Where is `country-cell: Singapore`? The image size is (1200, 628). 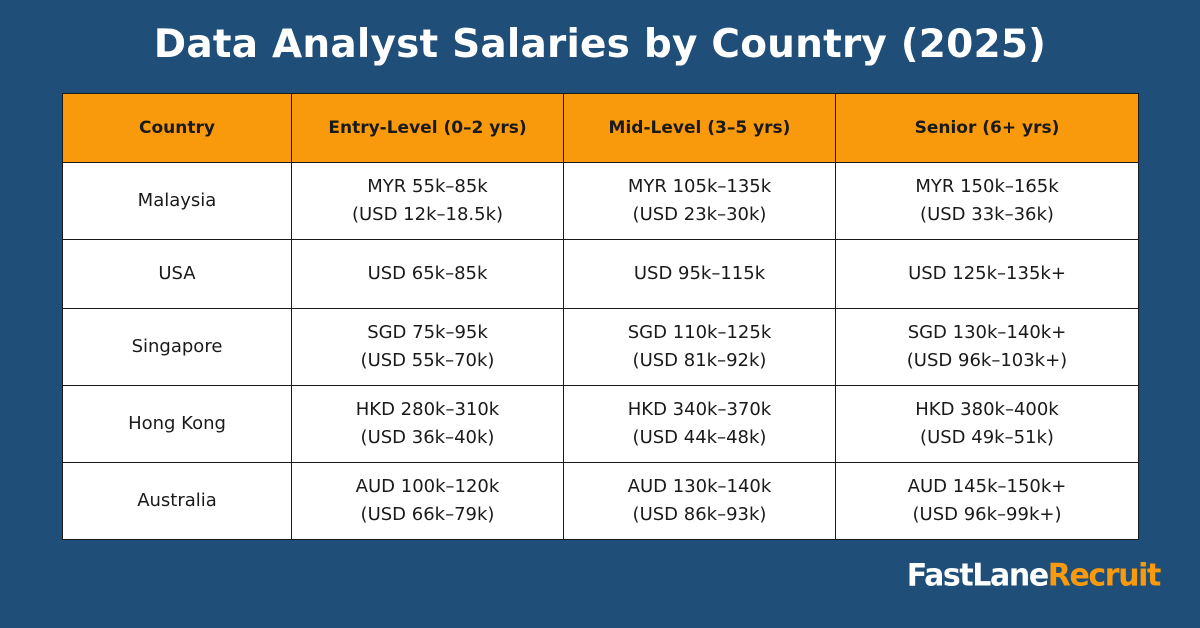
country-cell: Singapore is located at coordinates (177, 347).